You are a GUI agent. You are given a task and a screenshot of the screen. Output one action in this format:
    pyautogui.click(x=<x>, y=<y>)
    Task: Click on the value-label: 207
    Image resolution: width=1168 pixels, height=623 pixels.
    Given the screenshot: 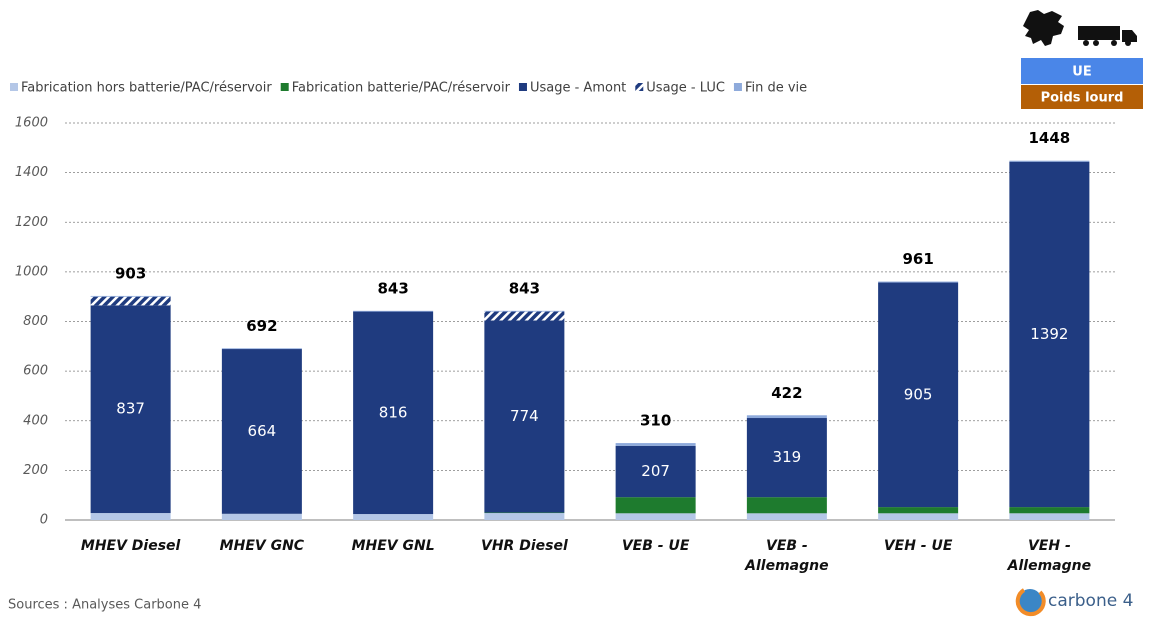 What is the action you would take?
    pyautogui.click(x=655, y=471)
    